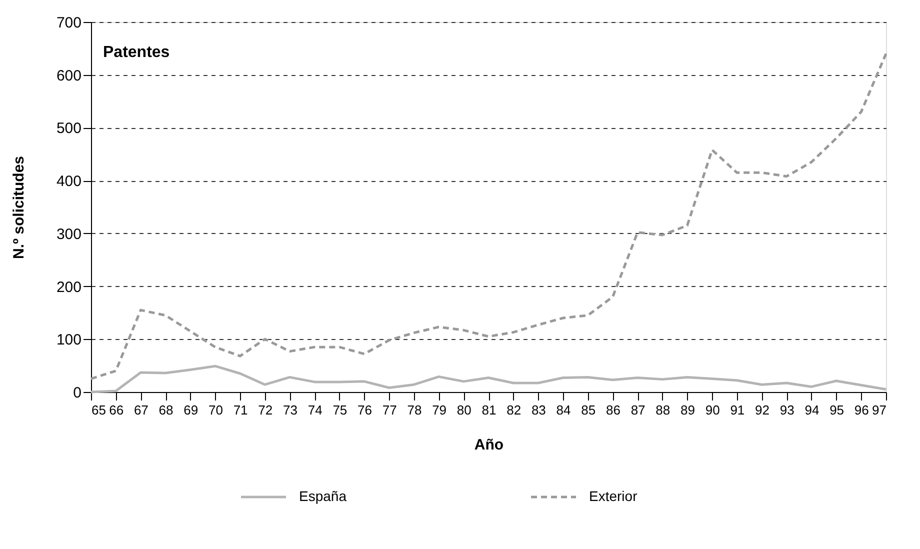 The width and height of the screenshot is (920, 549). Describe the element at coordinates (136, 52) in the screenshot. I see `annotation: Patentes` at that location.